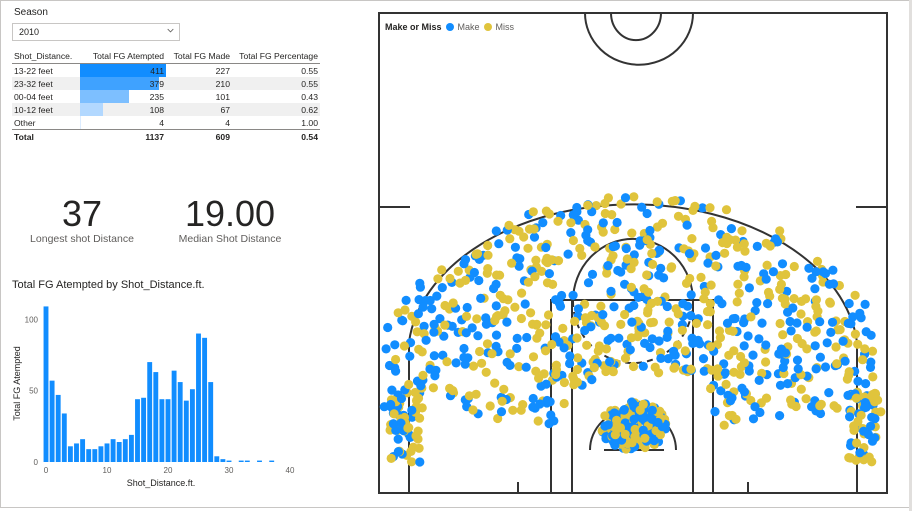 The height and width of the screenshot is (511, 912). I want to click on table-row: 10-12 feet 108 67 0.62, so click(166, 109).